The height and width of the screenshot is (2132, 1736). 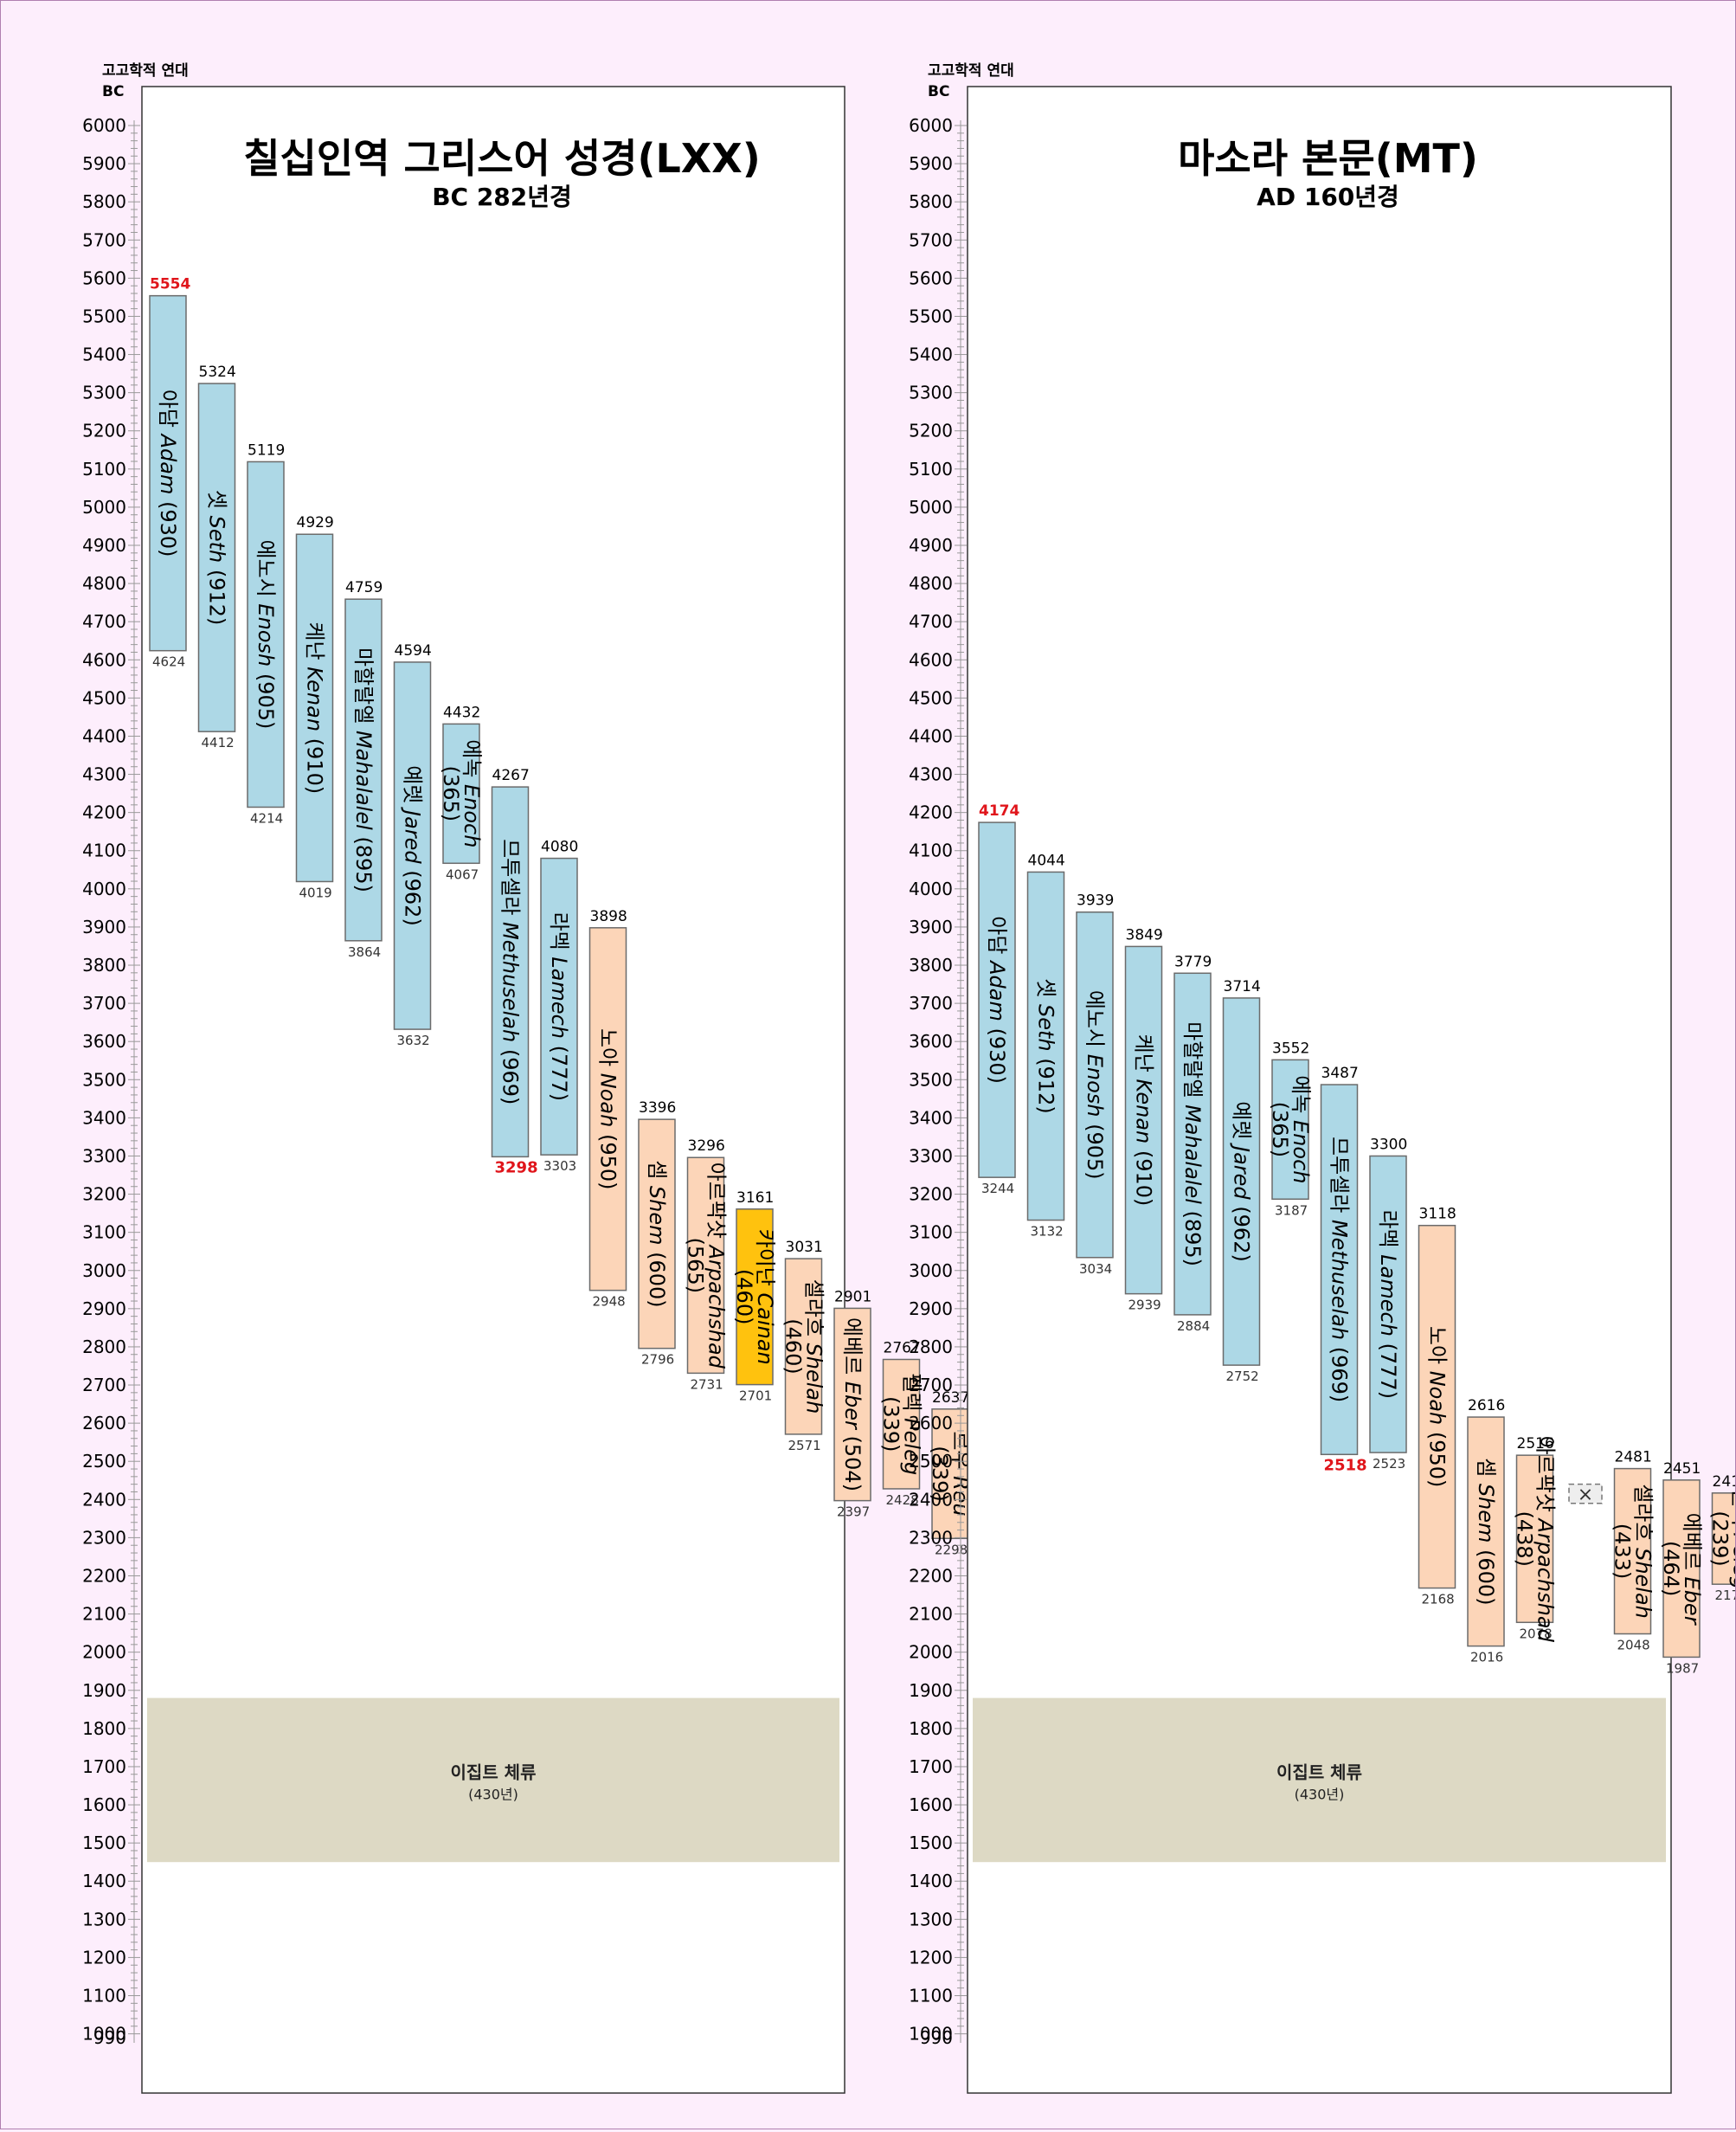 I want to click on name-en: Mahalalel, so click(x=363, y=783).